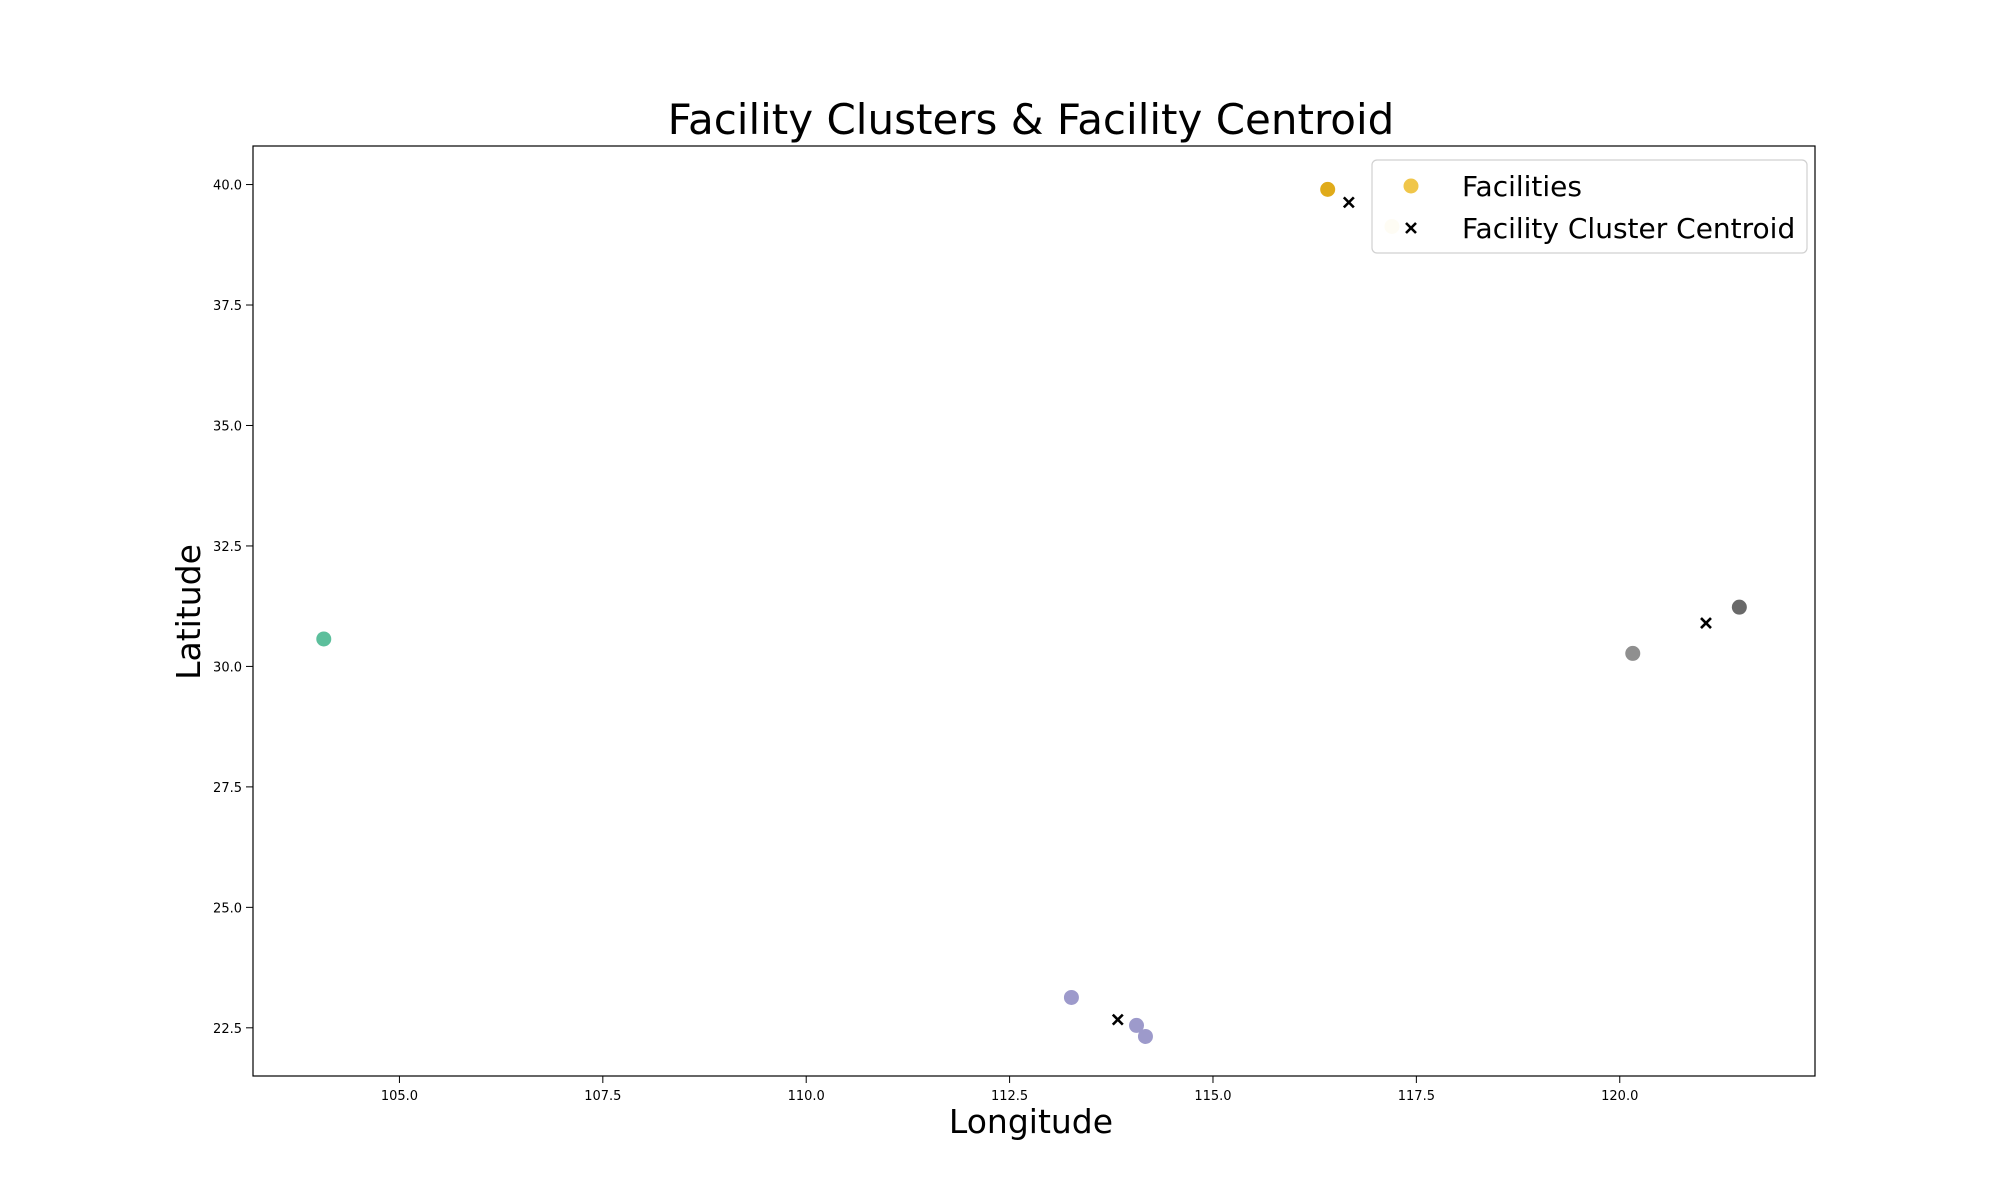  I want to click on x-tick-label: 107.5, so click(602, 1096).